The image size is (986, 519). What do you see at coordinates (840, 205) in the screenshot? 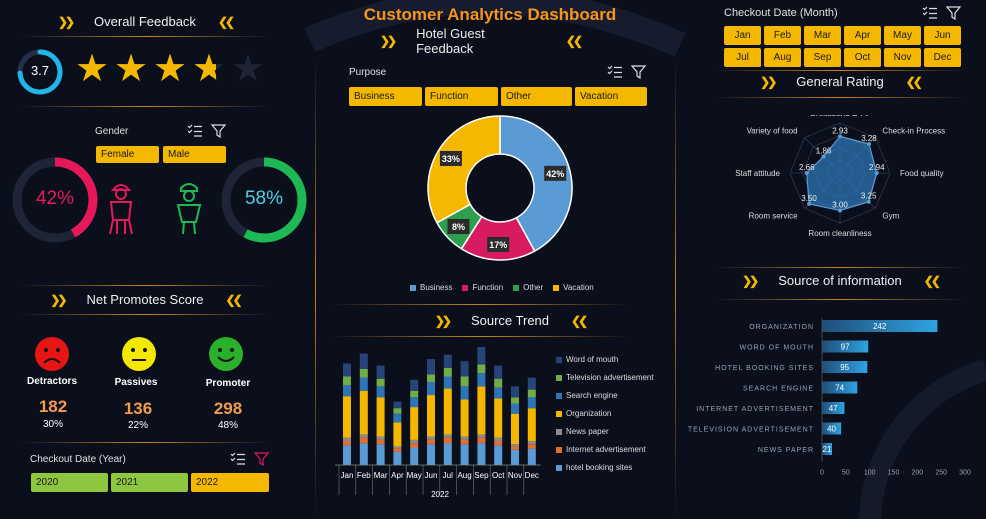
I see `radar-value-label: 3.00` at bounding box center [840, 205].